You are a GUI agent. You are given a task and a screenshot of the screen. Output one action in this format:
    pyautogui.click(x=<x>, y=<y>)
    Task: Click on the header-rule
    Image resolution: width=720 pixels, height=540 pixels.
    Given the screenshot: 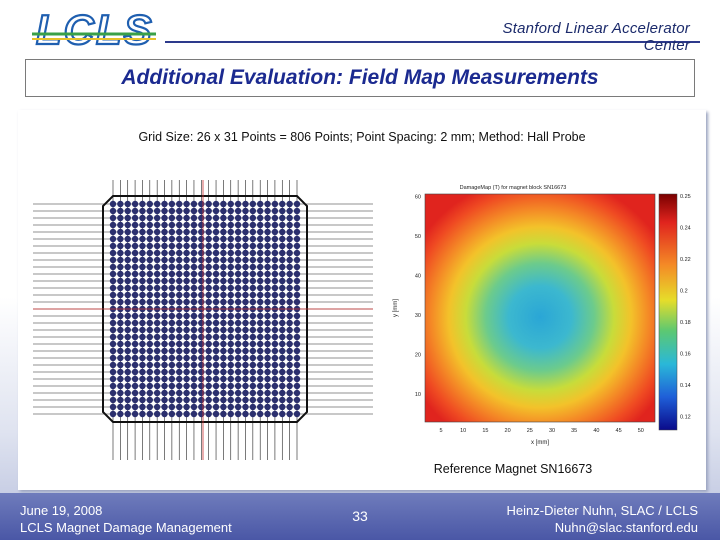 What is the action you would take?
    pyautogui.click(x=432, y=42)
    